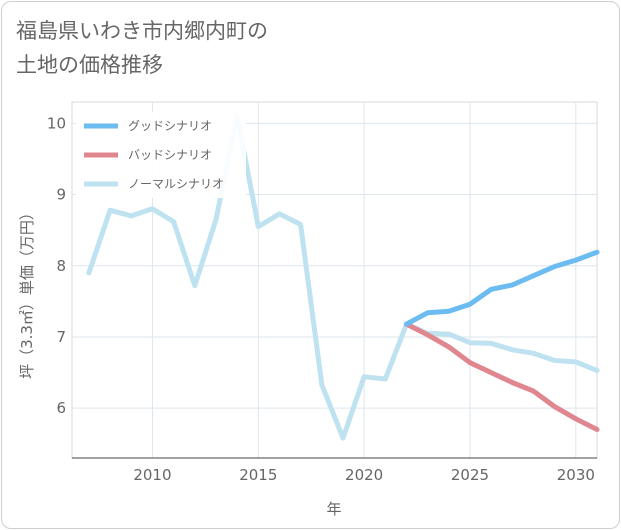 This screenshot has width=621, height=530. What do you see at coordinates (56, 123) in the screenshot?
I see `y-tick-label: 10` at bounding box center [56, 123].